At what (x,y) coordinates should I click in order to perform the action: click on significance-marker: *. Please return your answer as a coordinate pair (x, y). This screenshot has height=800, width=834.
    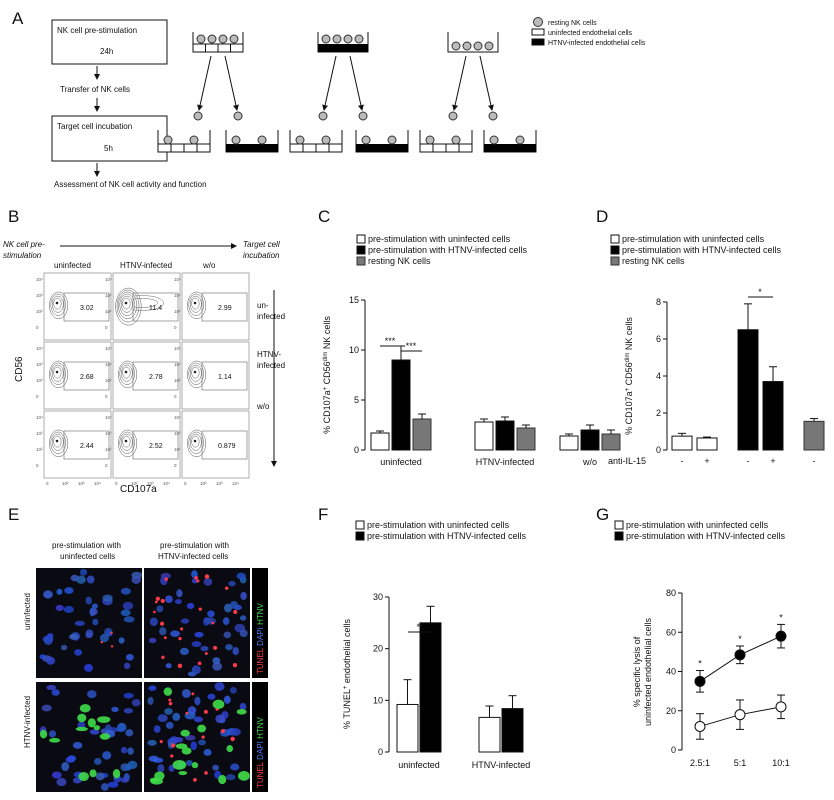
    Looking at the image, I should click on (781, 617).